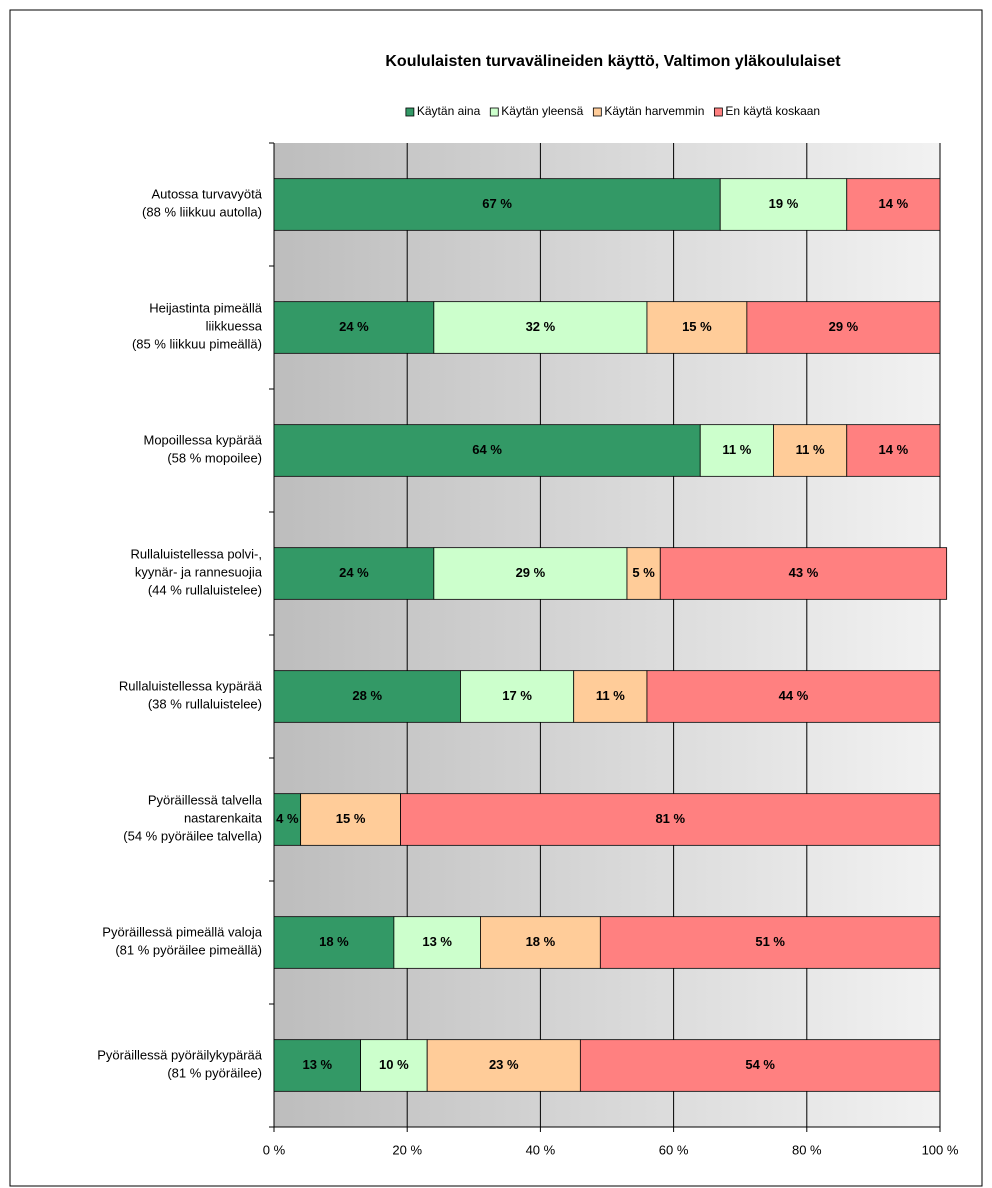 Image resolution: width=992 pixels, height=1188 pixels. What do you see at coordinates (542, 111) in the screenshot?
I see `legend-label: Käytän yleensä` at bounding box center [542, 111].